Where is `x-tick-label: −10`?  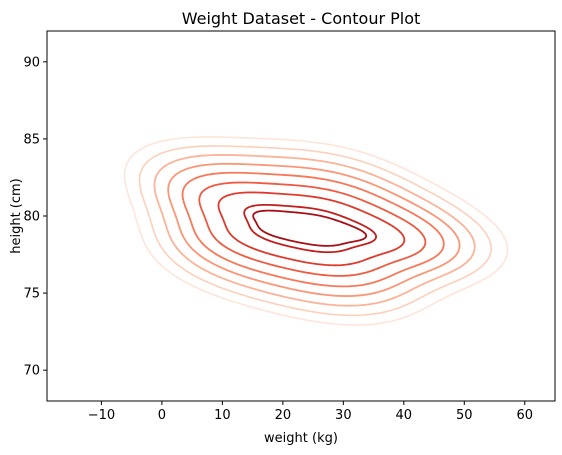
x-tick-label: −10 is located at coordinates (101, 415).